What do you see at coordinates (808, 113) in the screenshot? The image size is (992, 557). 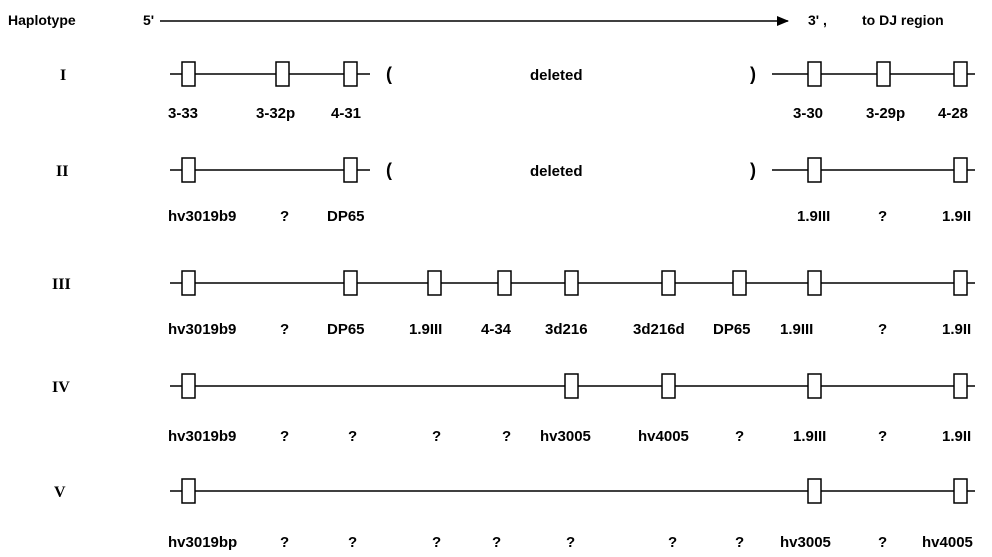 I see `gene-label: 3-30` at bounding box center [808, 113].